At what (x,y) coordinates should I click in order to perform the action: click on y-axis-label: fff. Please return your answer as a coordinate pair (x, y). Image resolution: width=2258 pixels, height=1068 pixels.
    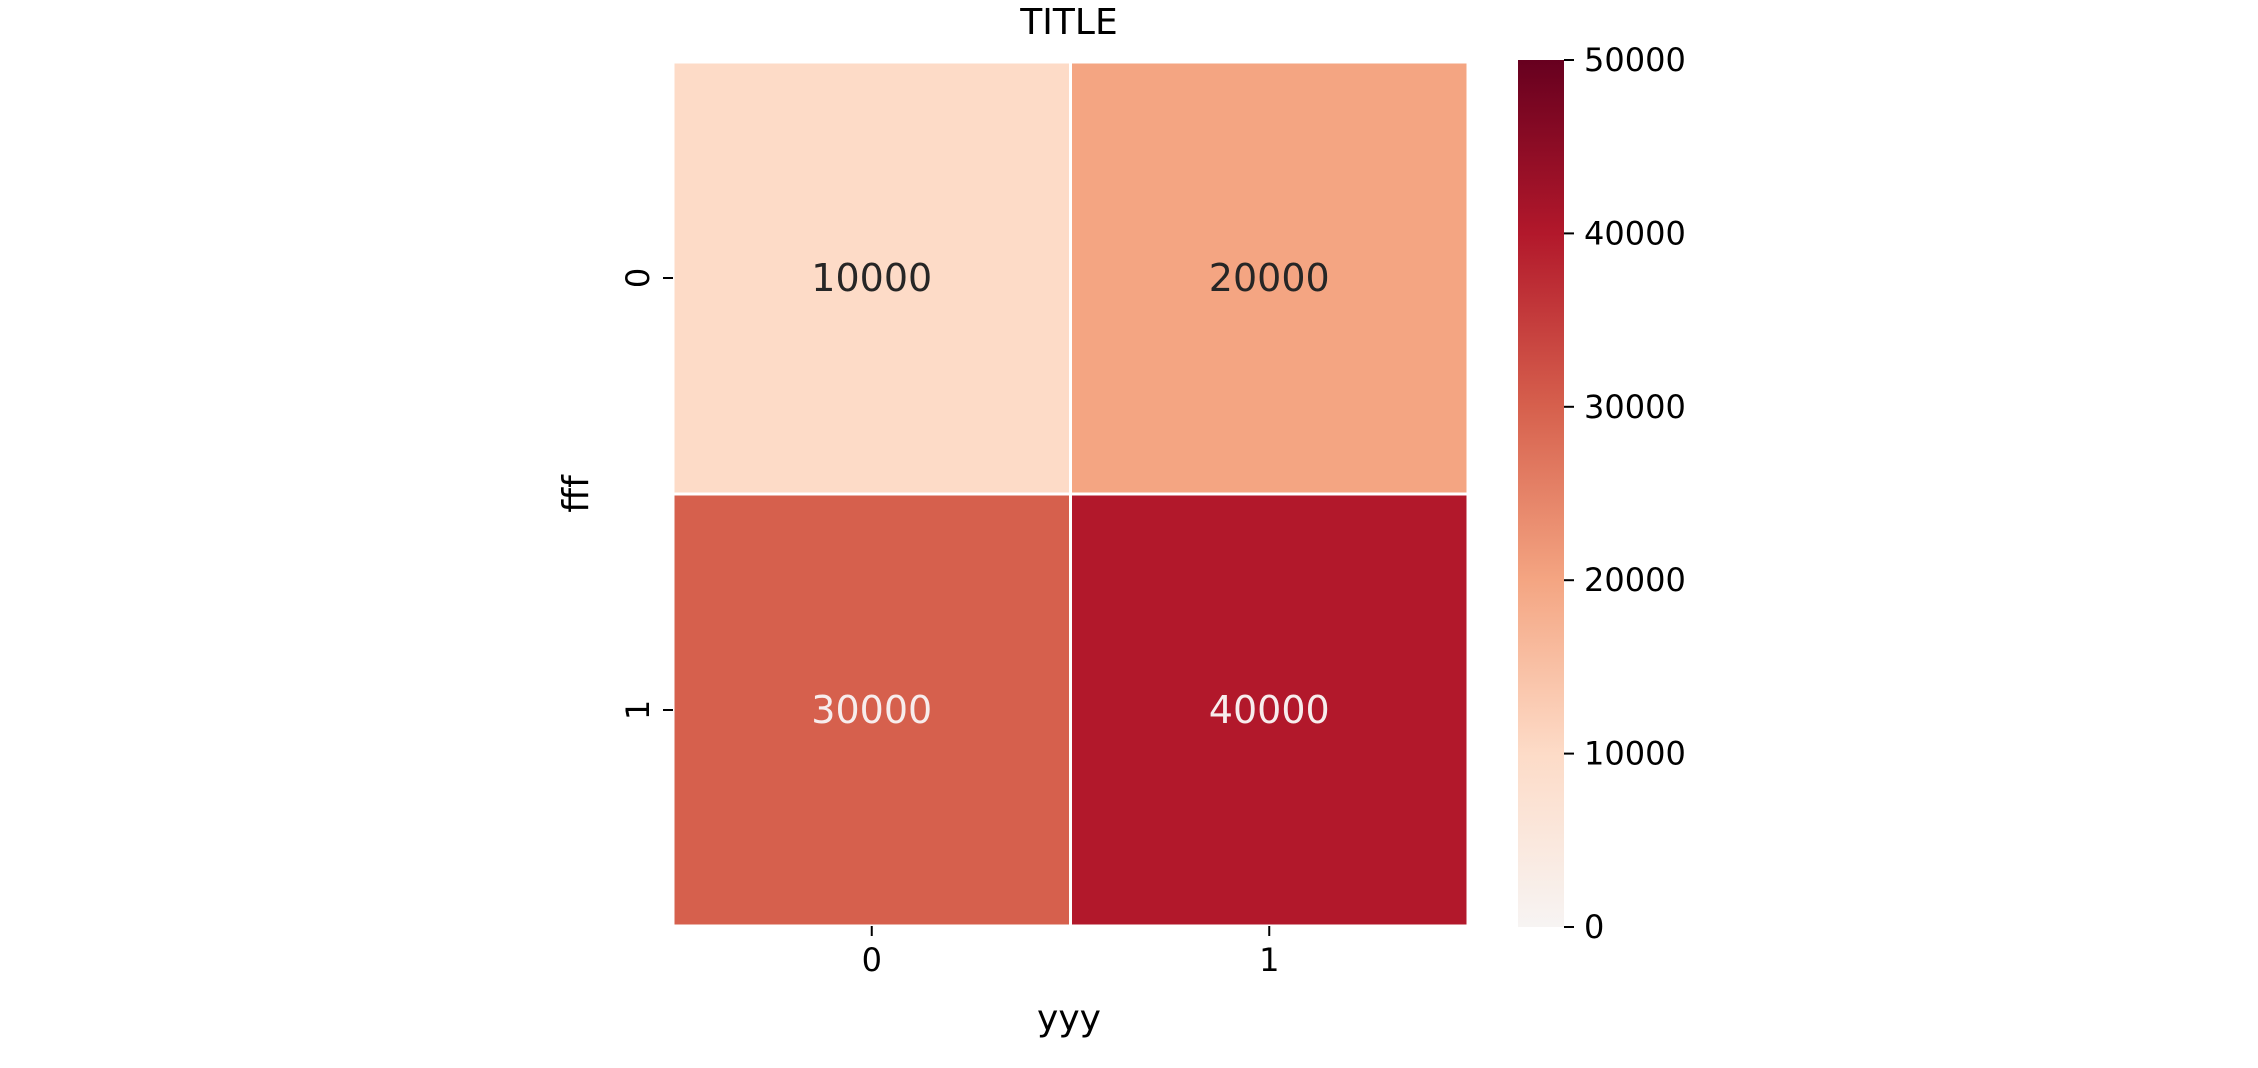
    Looking at the image, I should click on (576, 493).